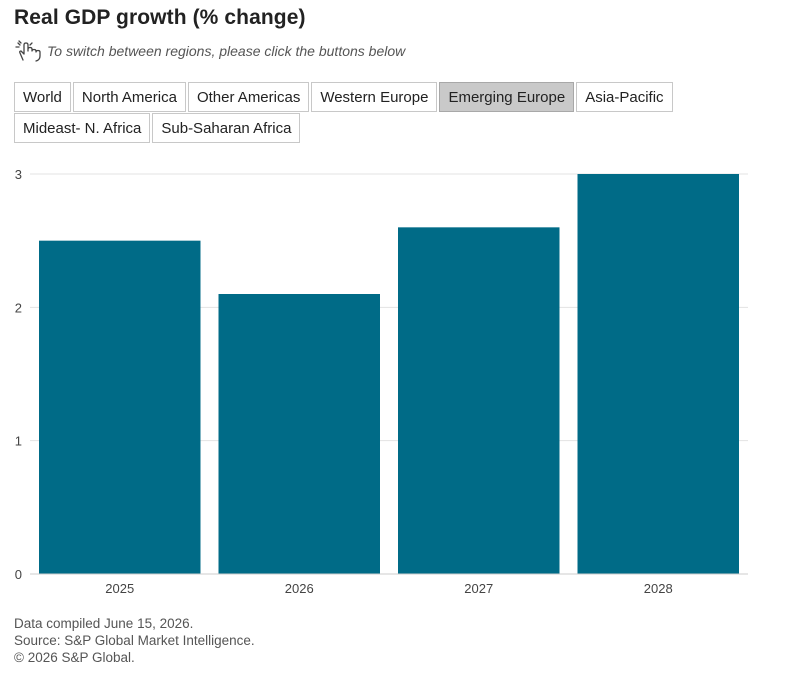 The width and height of the screenshot is (794, 675). Describe the element at coordinates (18, 574) in the screenshot. I see `y-tick-label: 0` at that location.